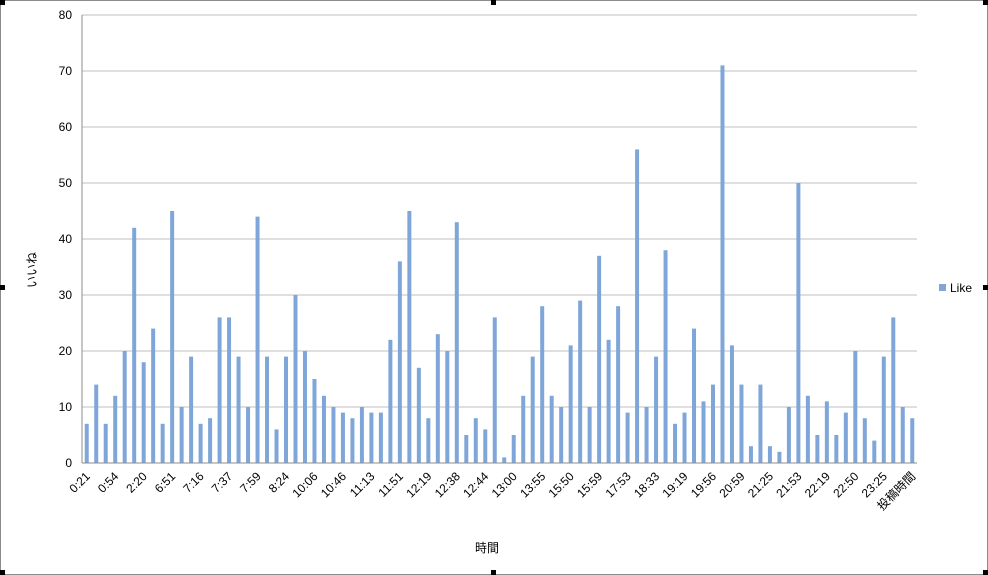  I want to click on resize-handle-top-left, so click(2, 2).